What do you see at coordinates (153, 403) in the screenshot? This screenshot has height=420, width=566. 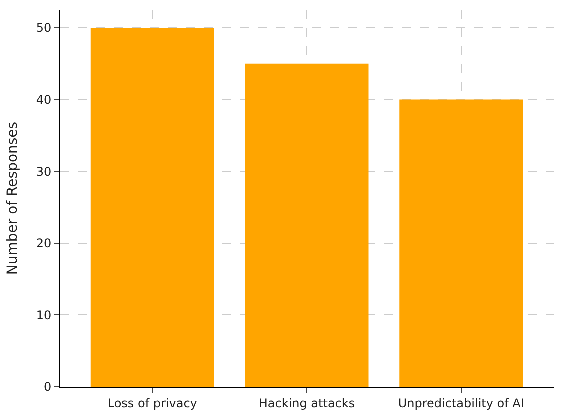 I see `x-tick-label: Loss of privacy` at bounding box center [153, 403].